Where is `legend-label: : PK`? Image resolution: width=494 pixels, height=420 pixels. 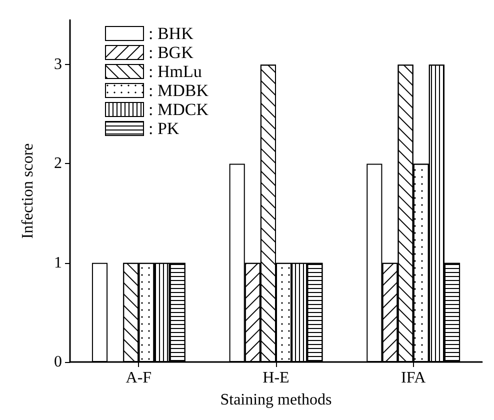
legend-label: : PK is located at coordinates (164, 128).